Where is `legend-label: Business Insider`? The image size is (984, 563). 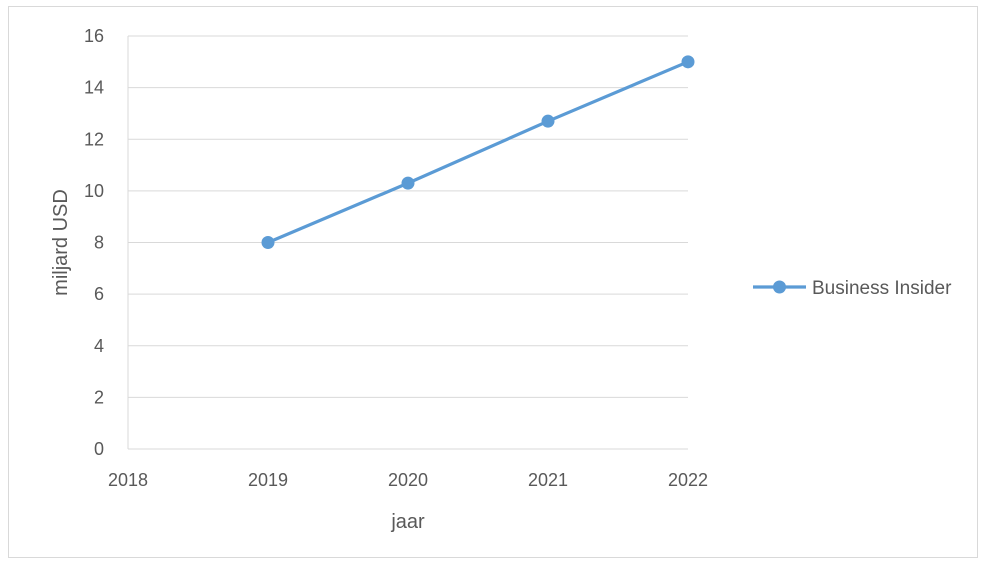
legend-label: Business Insider is located at coordinates (882, 288).